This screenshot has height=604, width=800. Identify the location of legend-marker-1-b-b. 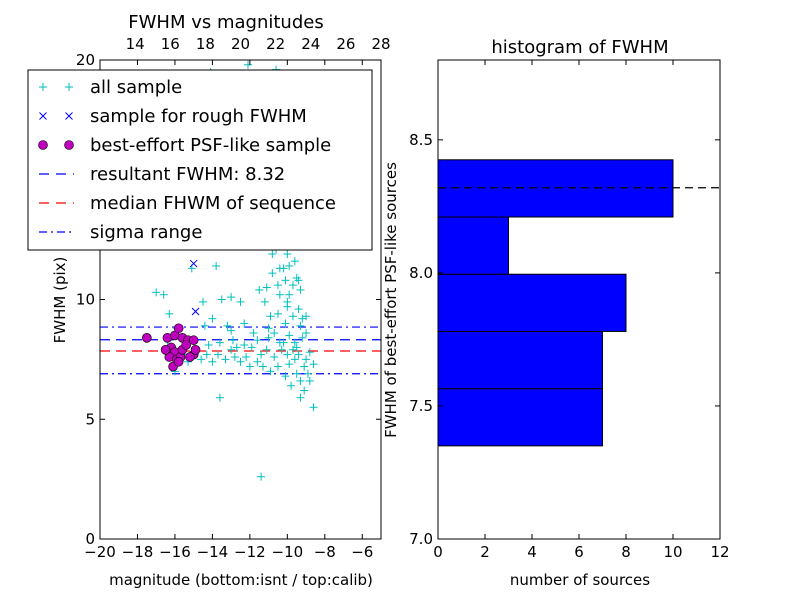
(69, 116).